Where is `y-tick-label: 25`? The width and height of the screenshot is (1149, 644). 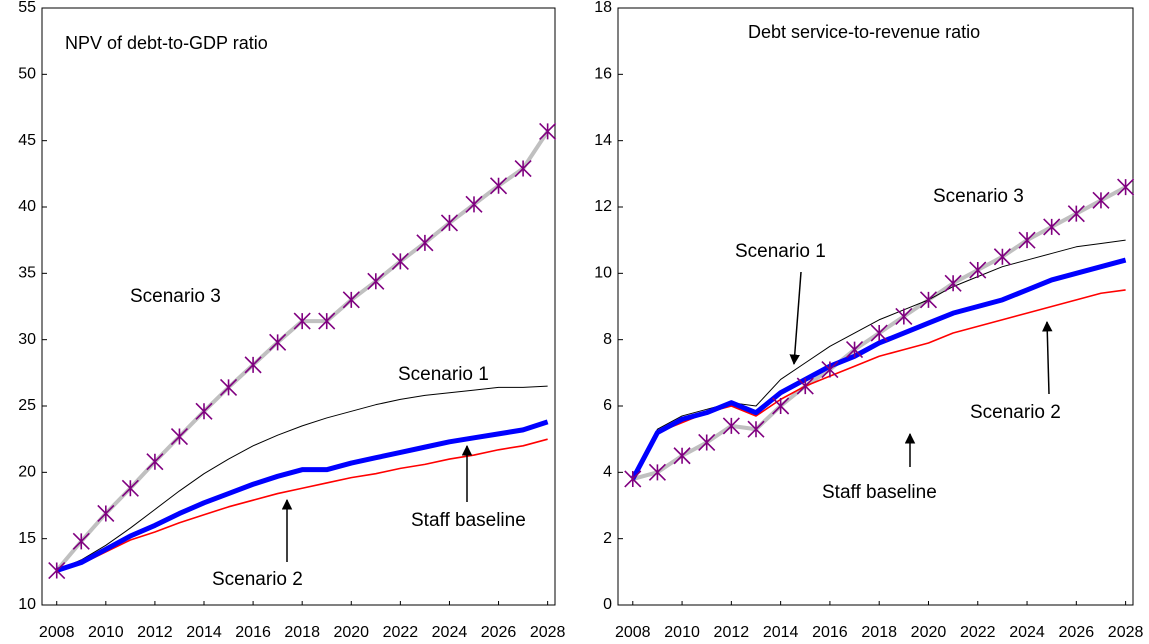 y-tick-label: 25 is located at coordinates (27, 405).